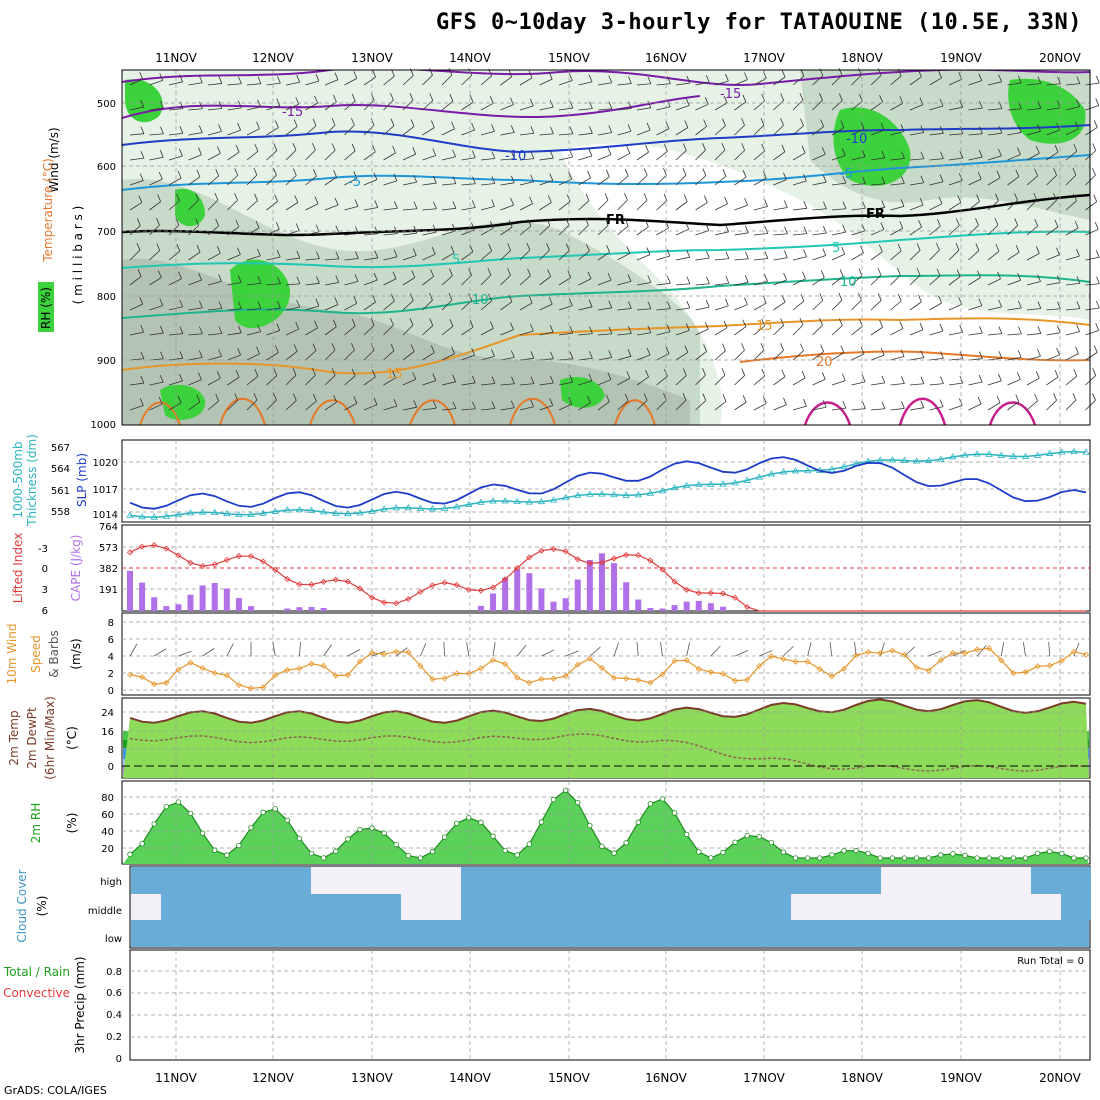 Image resolution: width=1100 pixels, height=1100 pixels. Describe the element at coordinates (48, 210) in the screenshot. I see `upper-label-temperature: Temperature (°C)` at that location.